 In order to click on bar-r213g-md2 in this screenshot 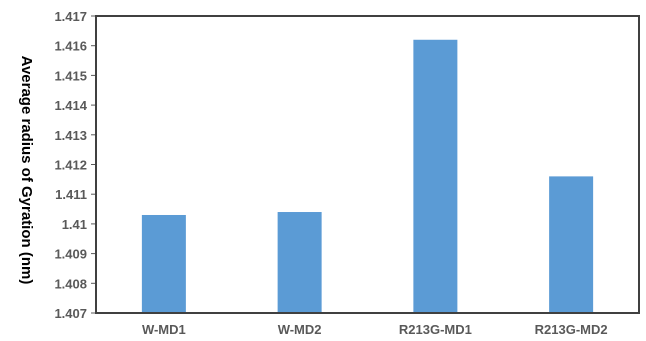, I will do `click(571, 244)`.